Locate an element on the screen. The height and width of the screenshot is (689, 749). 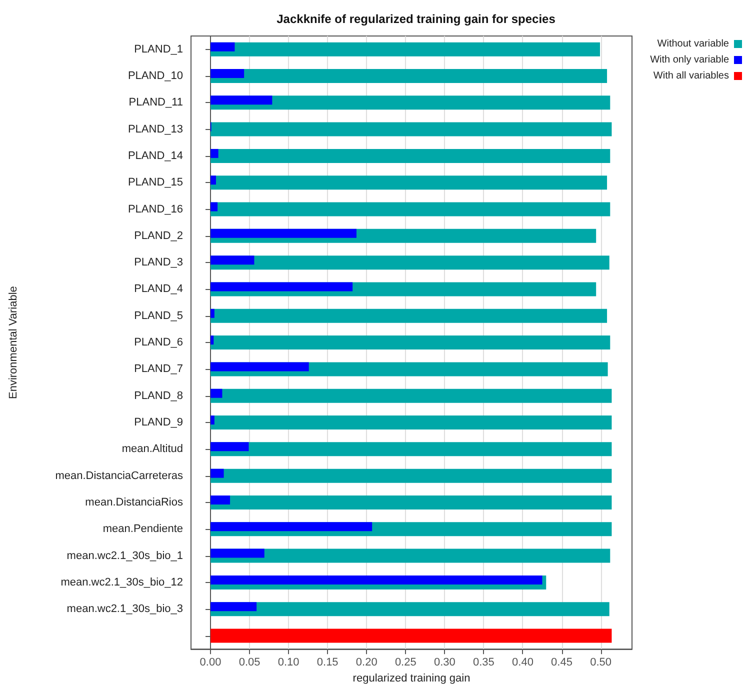
y-tick-label: PLAND_5 is located at coordinates (158, 316).